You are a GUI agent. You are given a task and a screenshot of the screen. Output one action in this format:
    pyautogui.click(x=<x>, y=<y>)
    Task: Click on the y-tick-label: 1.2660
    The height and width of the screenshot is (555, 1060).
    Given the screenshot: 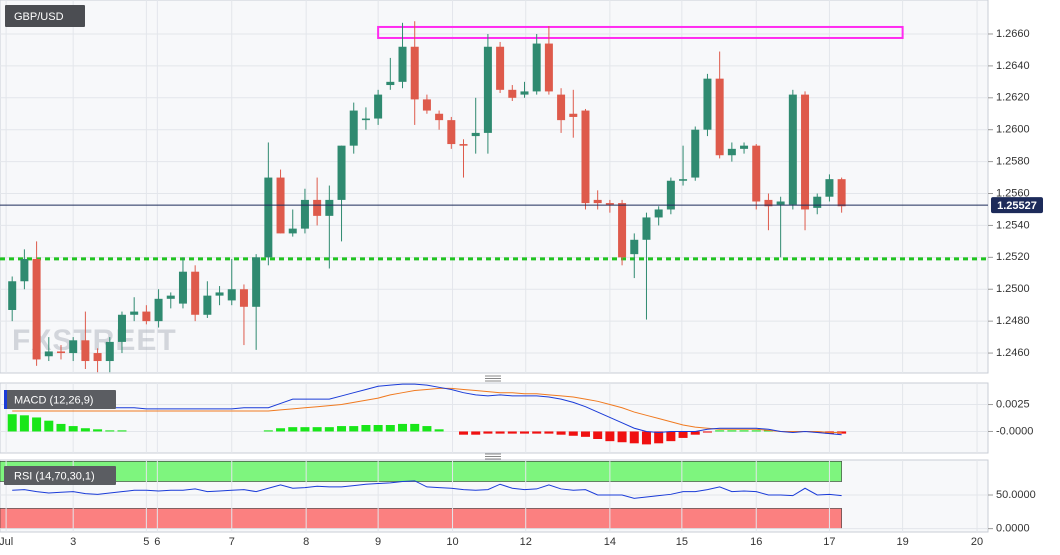 What is the action you would take?
    pyautogui.click(x=1013, y=34)
    